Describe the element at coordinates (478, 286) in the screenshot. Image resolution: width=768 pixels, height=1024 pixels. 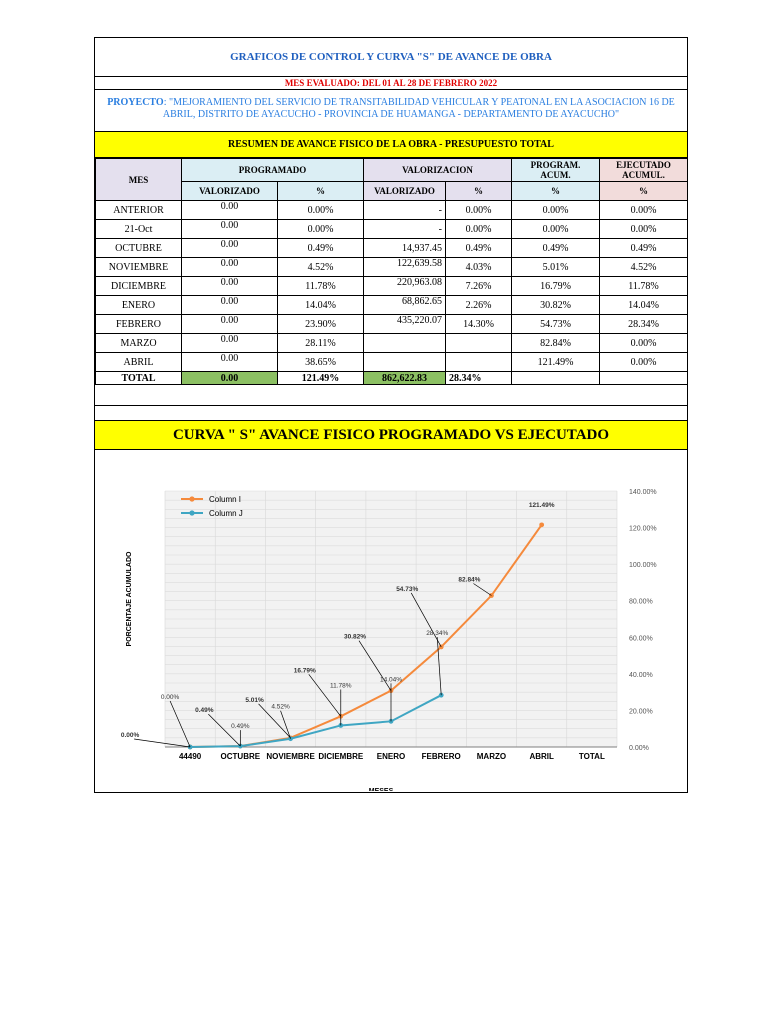
I see `cell-val-pct: 7.26%` at that location.